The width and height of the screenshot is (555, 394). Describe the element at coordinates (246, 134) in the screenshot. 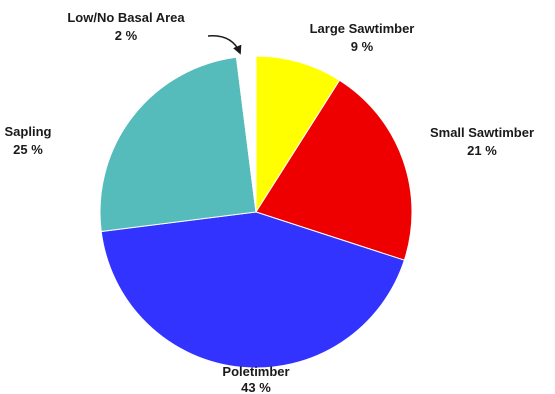

I see `pie-slice-low-no-basal-area` at that location.